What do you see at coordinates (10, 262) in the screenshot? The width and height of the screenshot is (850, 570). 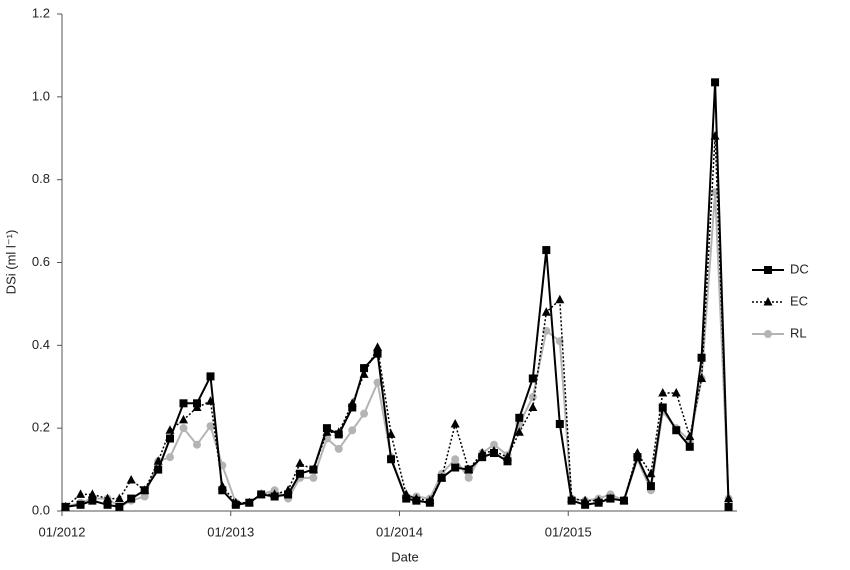 I see `y-axis-label: DSi (ml l⁻¹)` at bounding box center [10, 262].